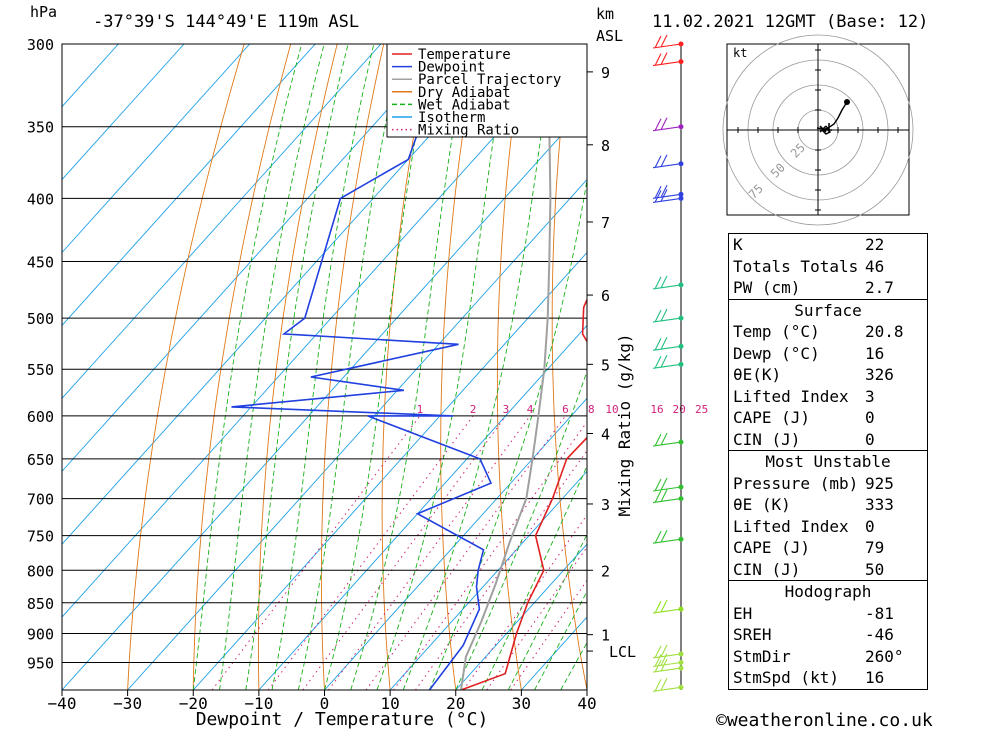  I want to click on hodograph-top-point, so click(847, 102).